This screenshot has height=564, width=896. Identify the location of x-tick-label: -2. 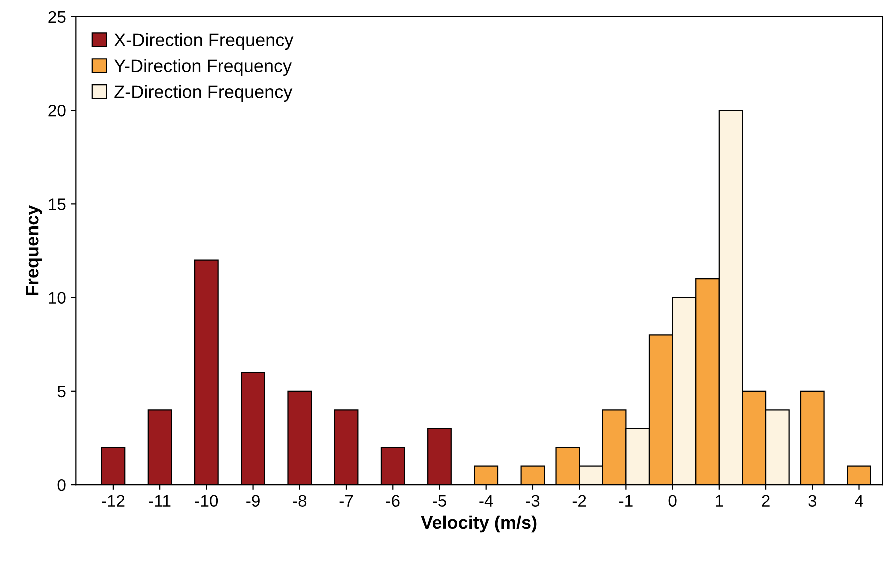
(579, 501).